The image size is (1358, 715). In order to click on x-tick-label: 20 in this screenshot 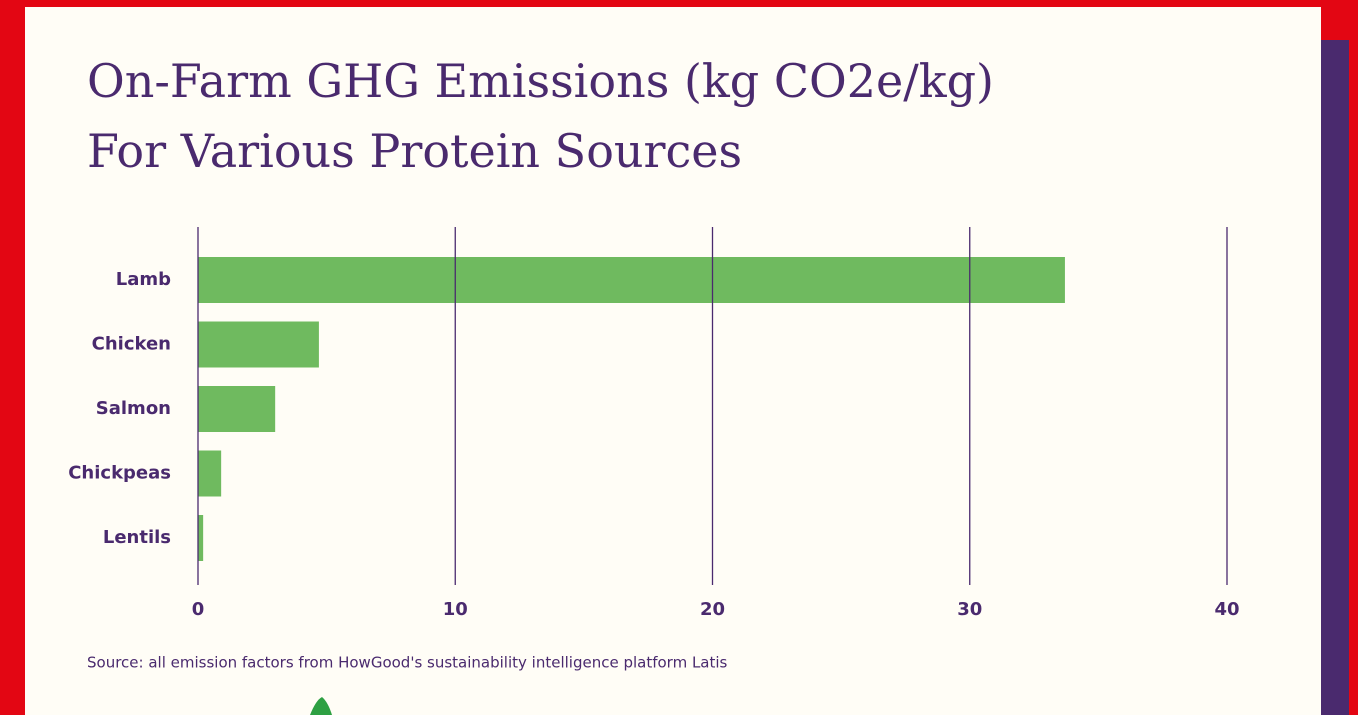, I will do `click(712, 609)`.